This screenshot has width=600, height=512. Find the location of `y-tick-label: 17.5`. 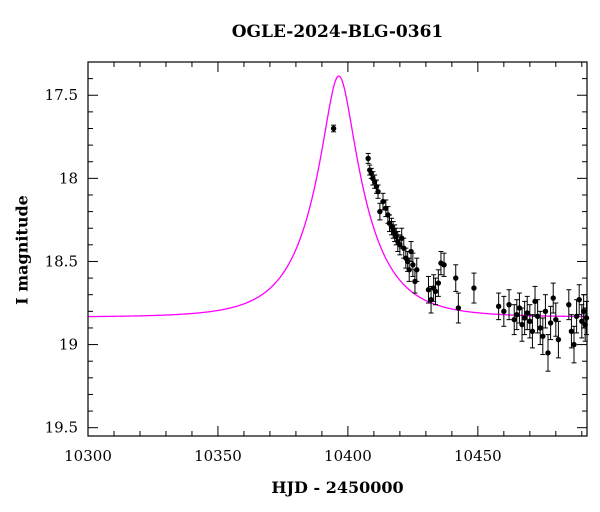

y-tick-label: 17.5 is located at coordinates (61, 95).